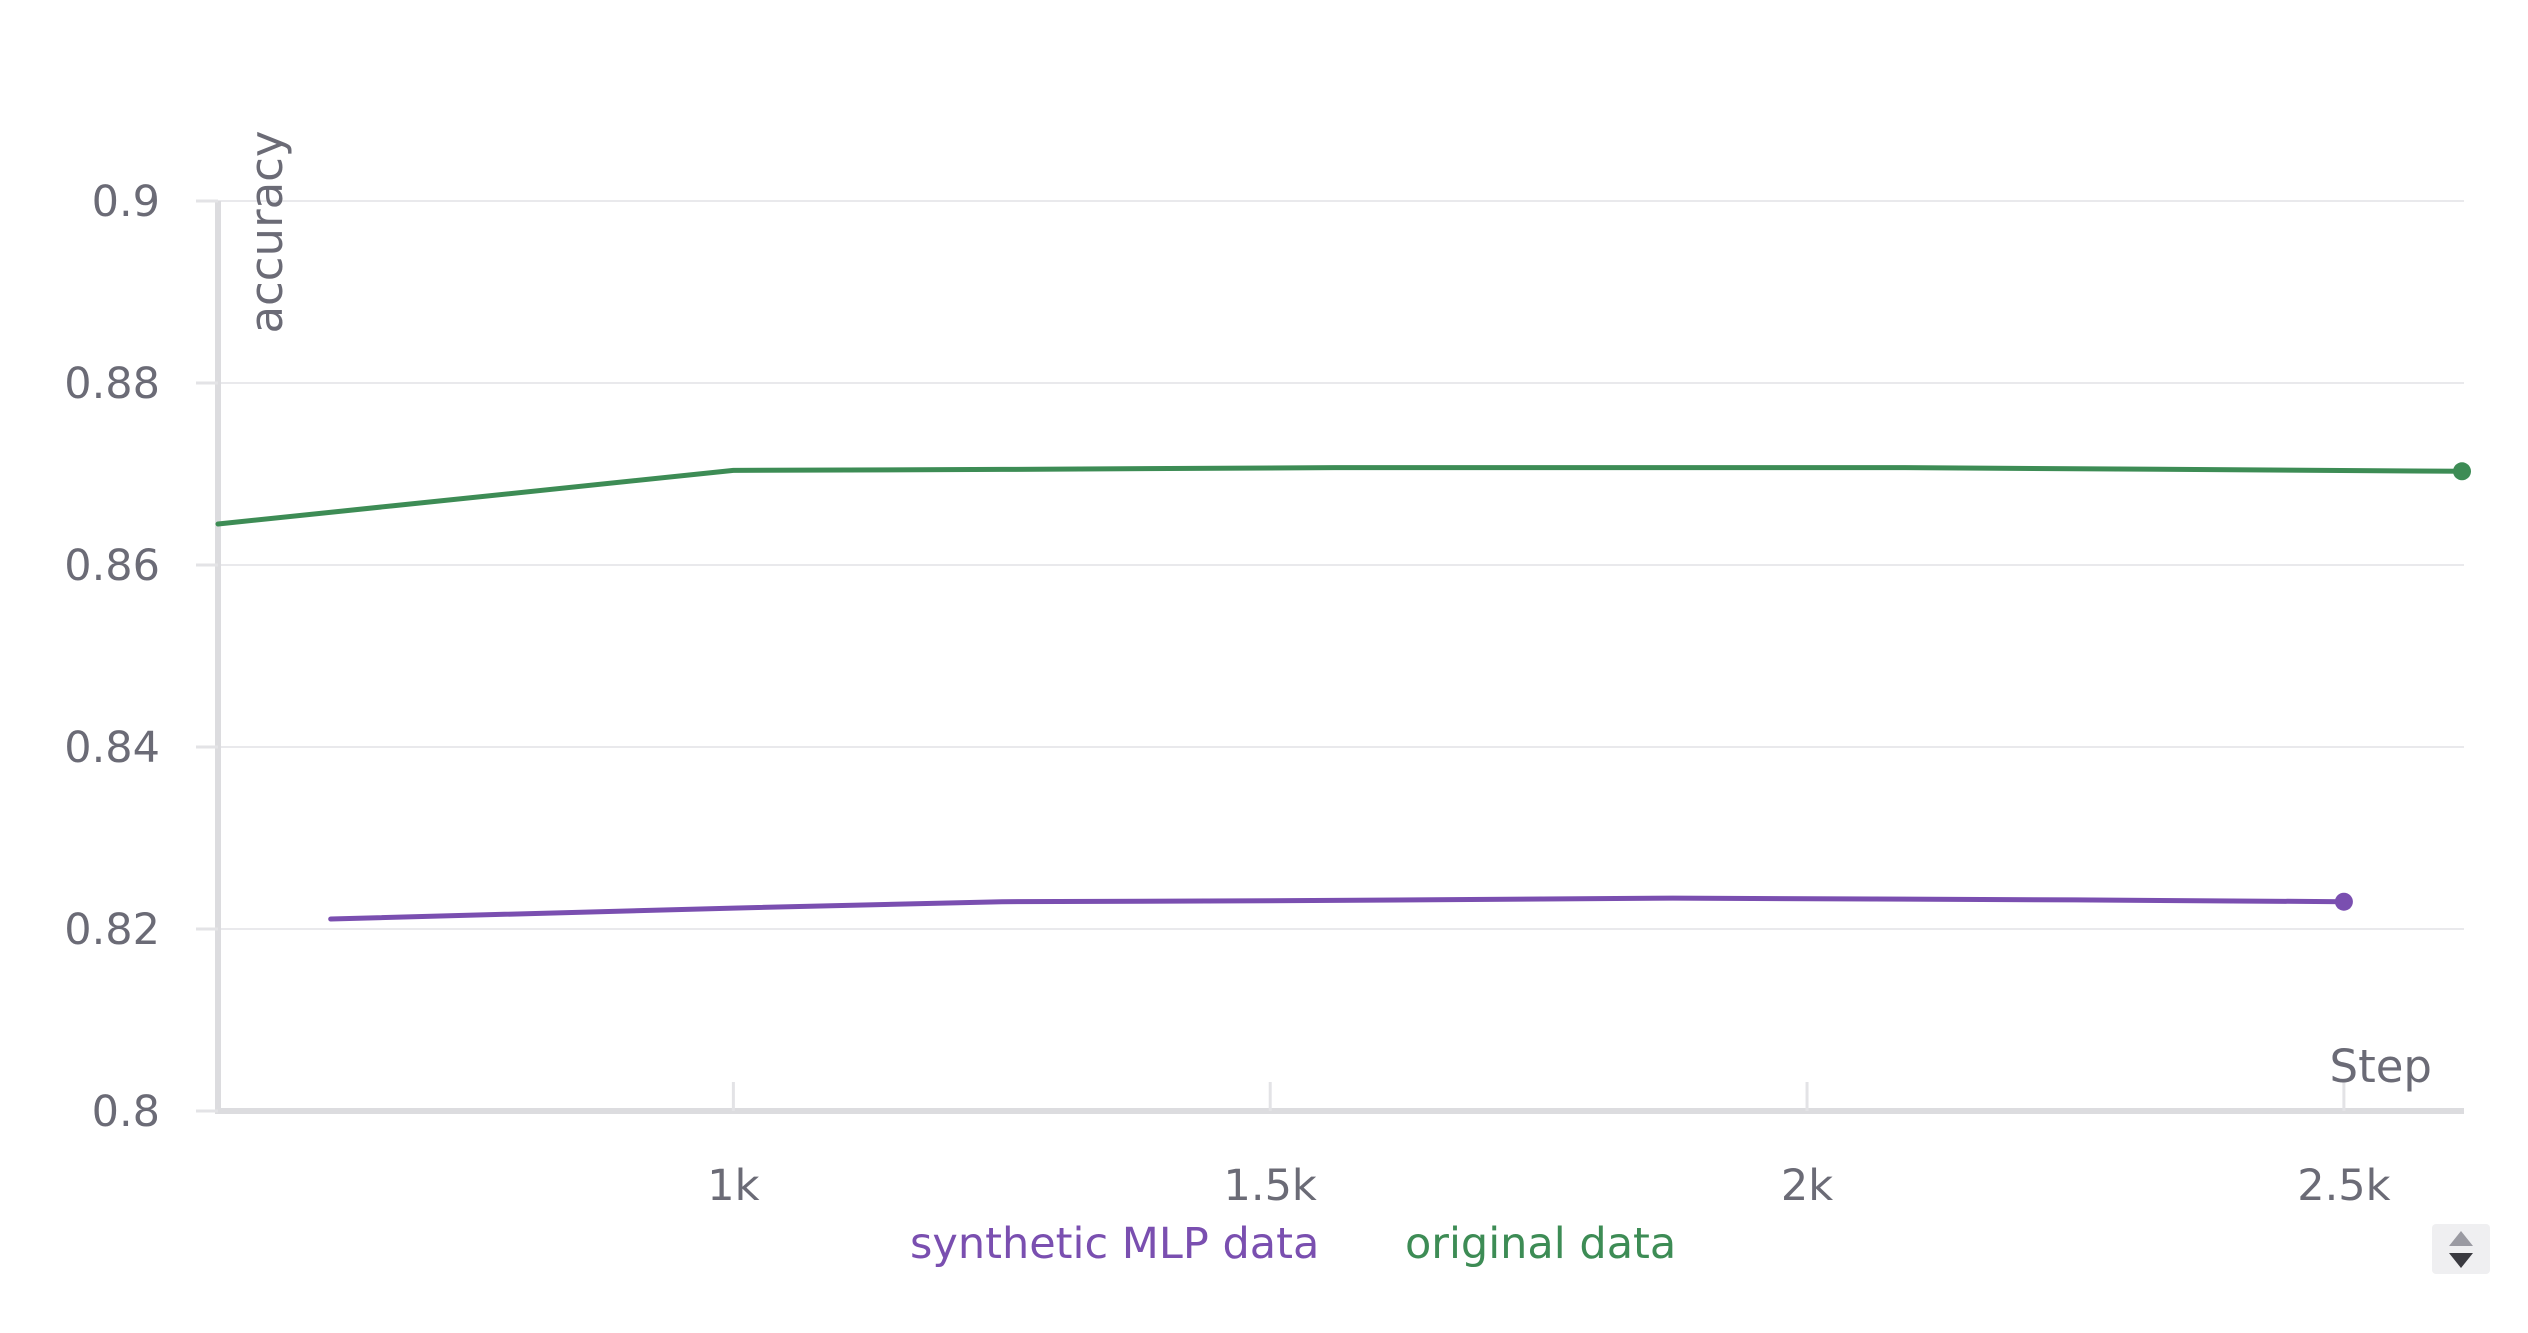  What do you see at coordinates (112, 384) in the screenshot?
I see `y-tick-label: 0.88` at bounding box center [112, 384].